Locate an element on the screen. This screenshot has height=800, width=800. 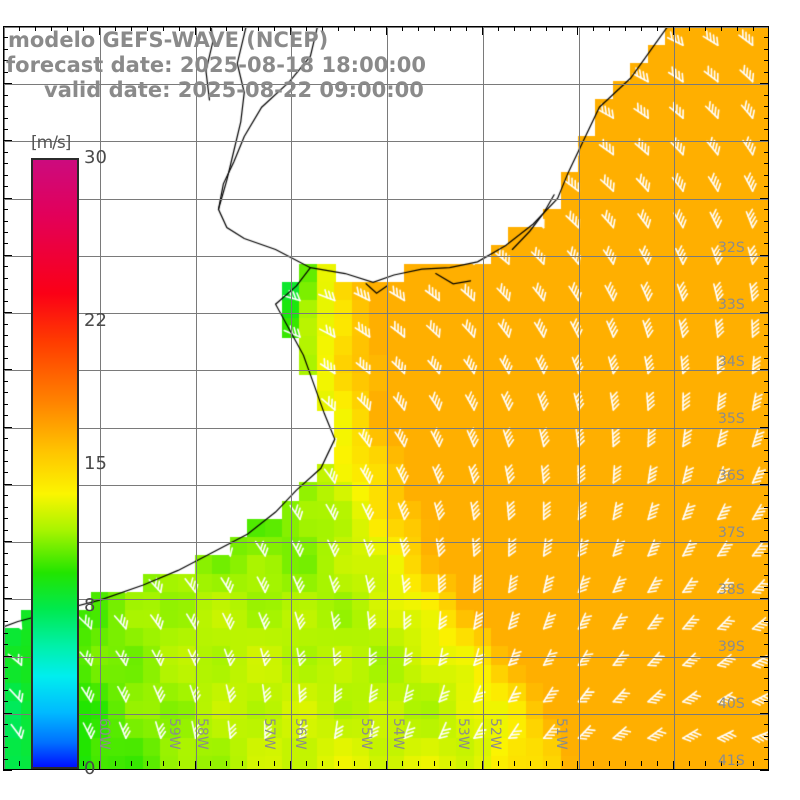
colorbar-tick-label: 22 is located at coordinates (95, 320).